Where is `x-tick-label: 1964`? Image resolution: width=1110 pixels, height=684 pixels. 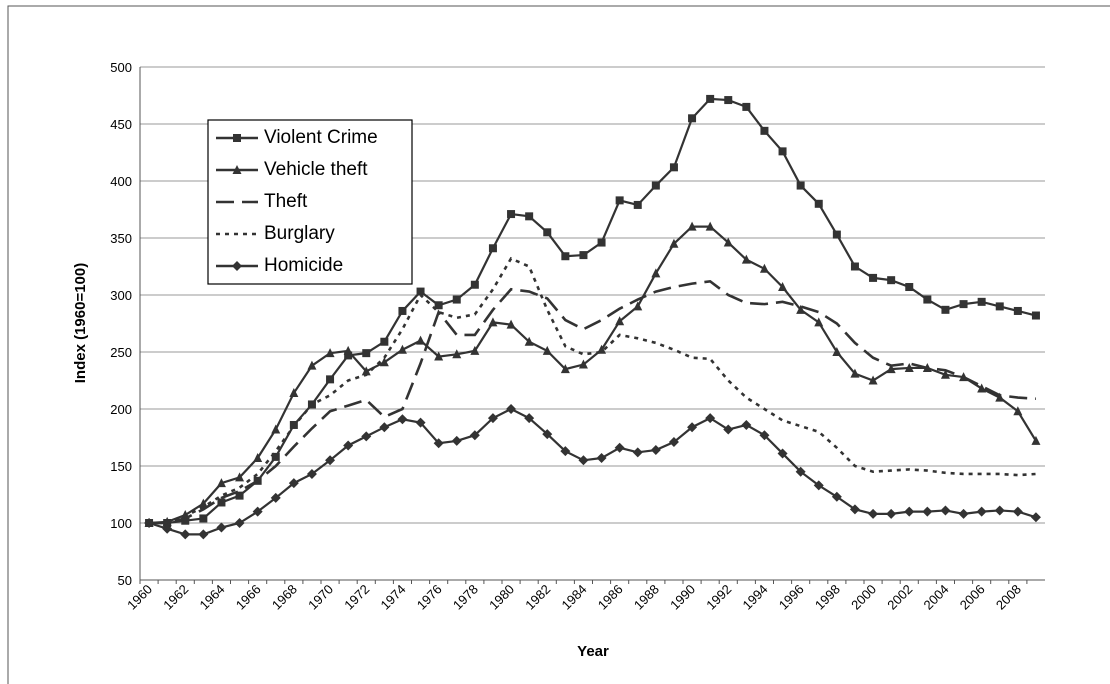 x-tick-label: 1964 is located at coordinates (212, 597).